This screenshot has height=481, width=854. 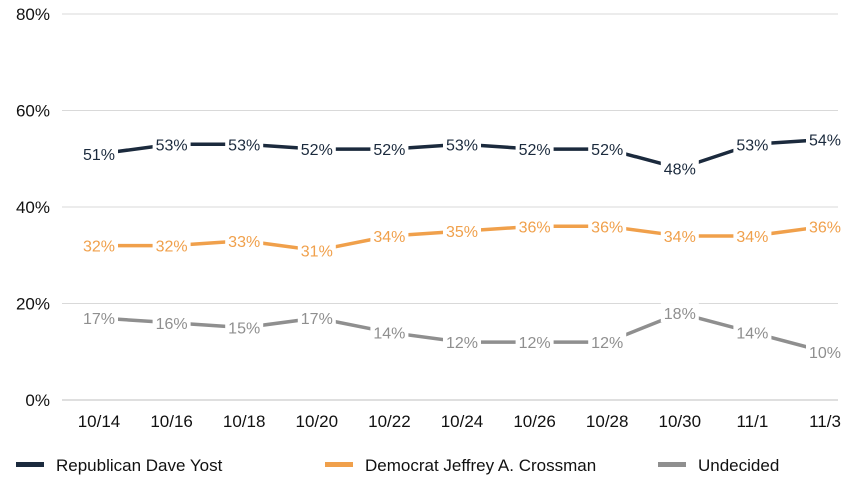 I want to click on data-label: 33%, so click(x=244, y=242).